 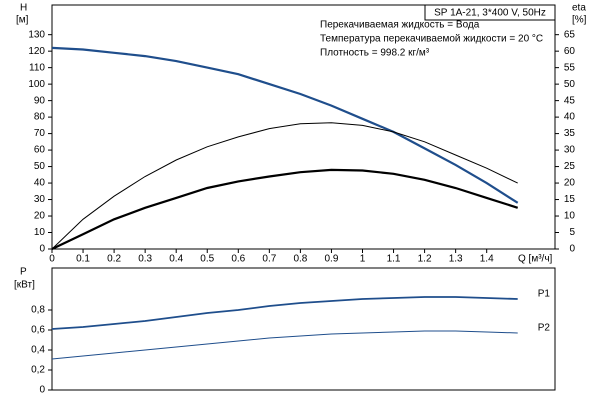 I want to click on y-tick-label: 0,2, so click(x=38, y=370).